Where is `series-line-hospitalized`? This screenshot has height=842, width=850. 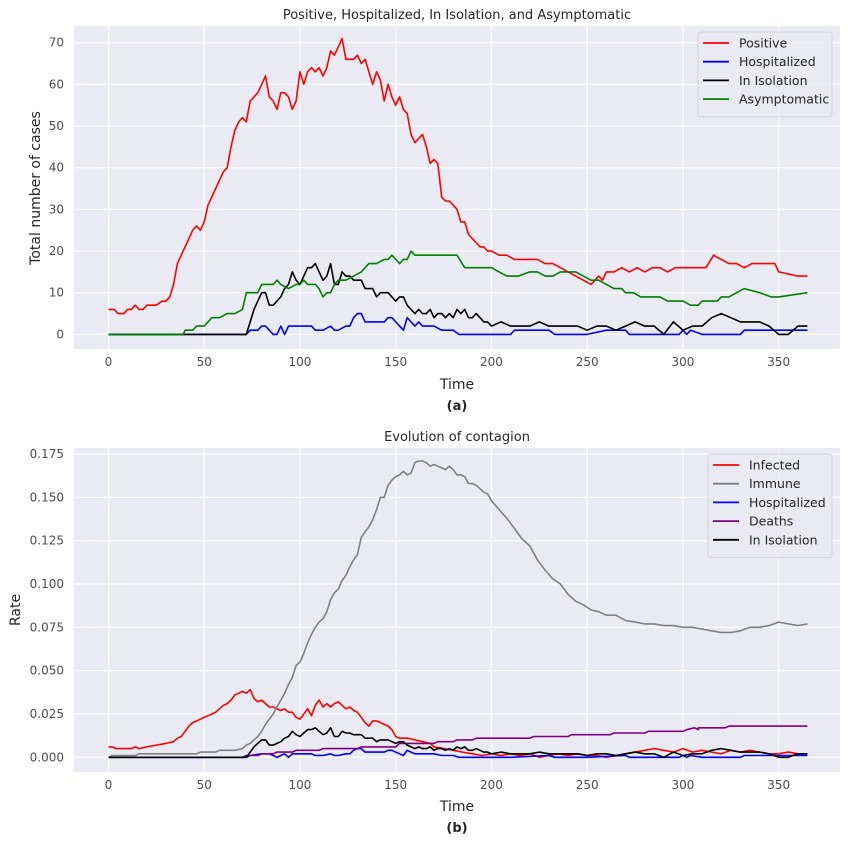 series-line-hospitalized is located at coordinates (458, 753).